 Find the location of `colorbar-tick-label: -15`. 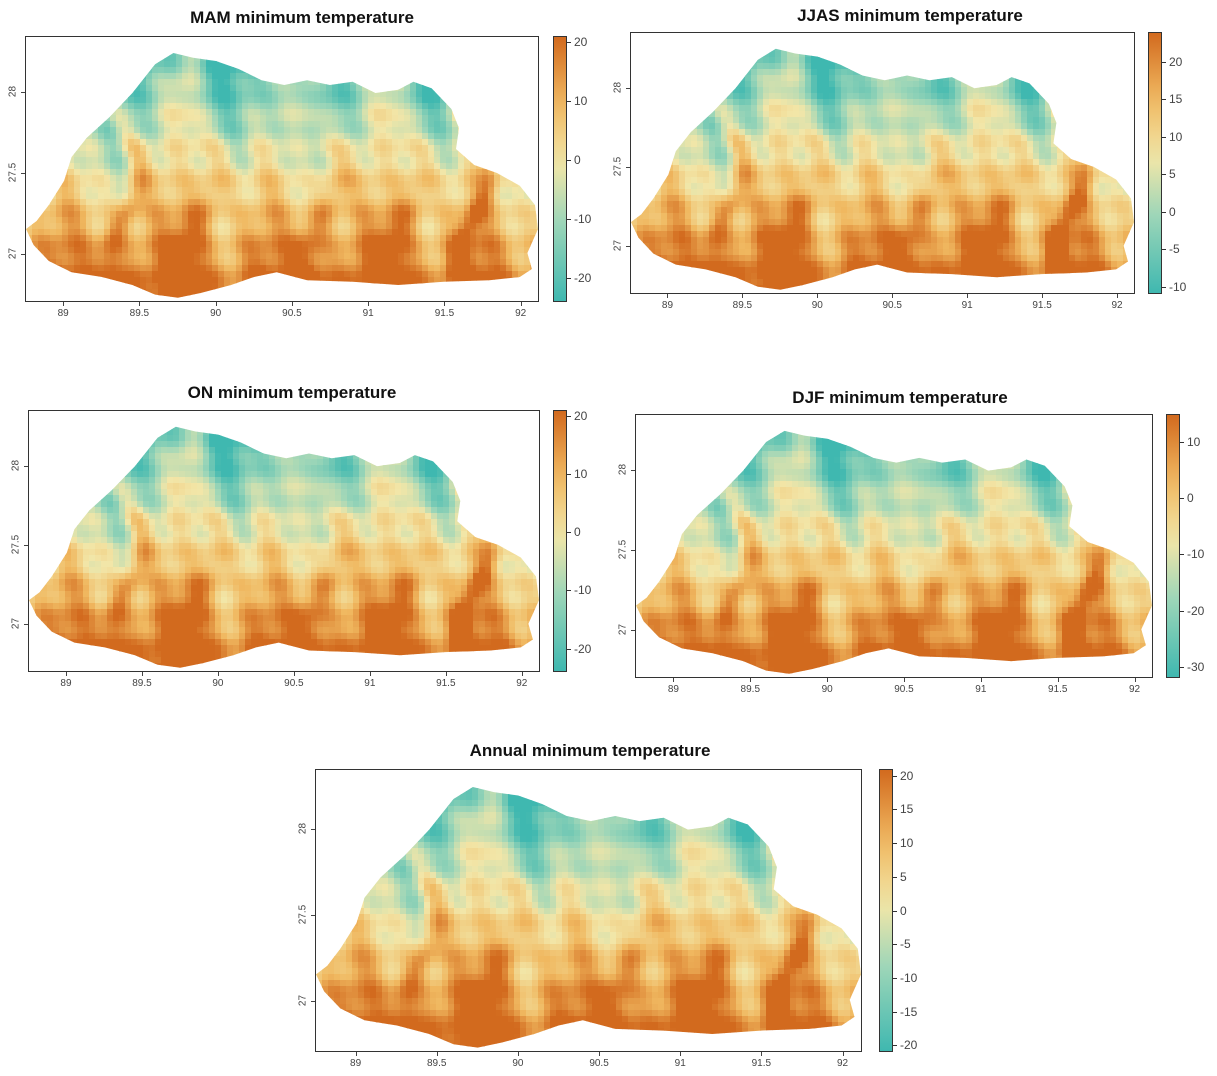

colorbar-tick-label: -15 is located at coordinates (909, 1011).